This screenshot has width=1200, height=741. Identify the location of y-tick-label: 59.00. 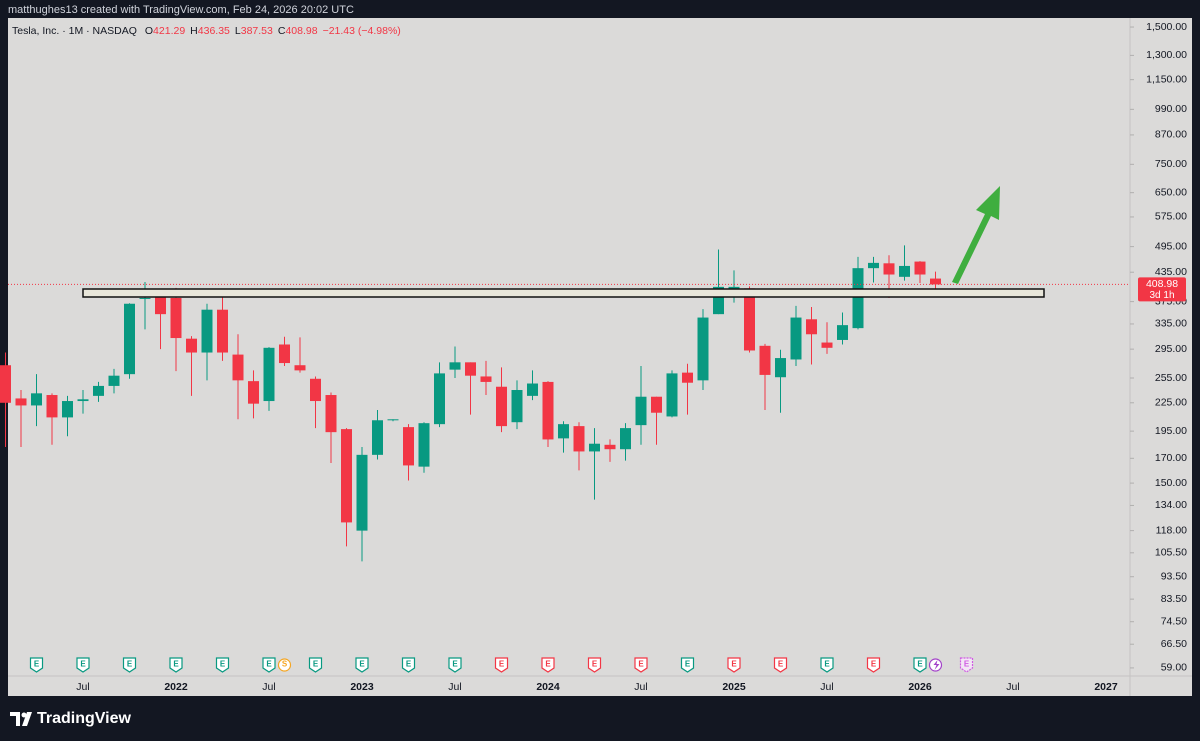
(1174, 668).